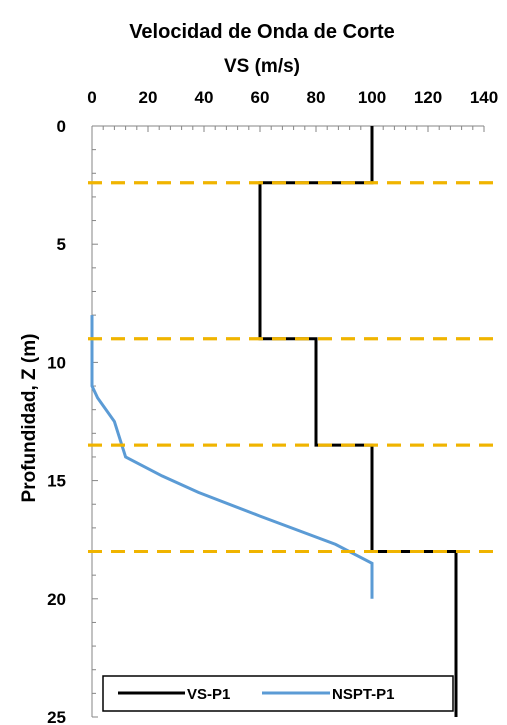 Image resolution: width=507 pixels, height=725 pixels. I want to click on x-tick-label: 120, so click(428, 97).